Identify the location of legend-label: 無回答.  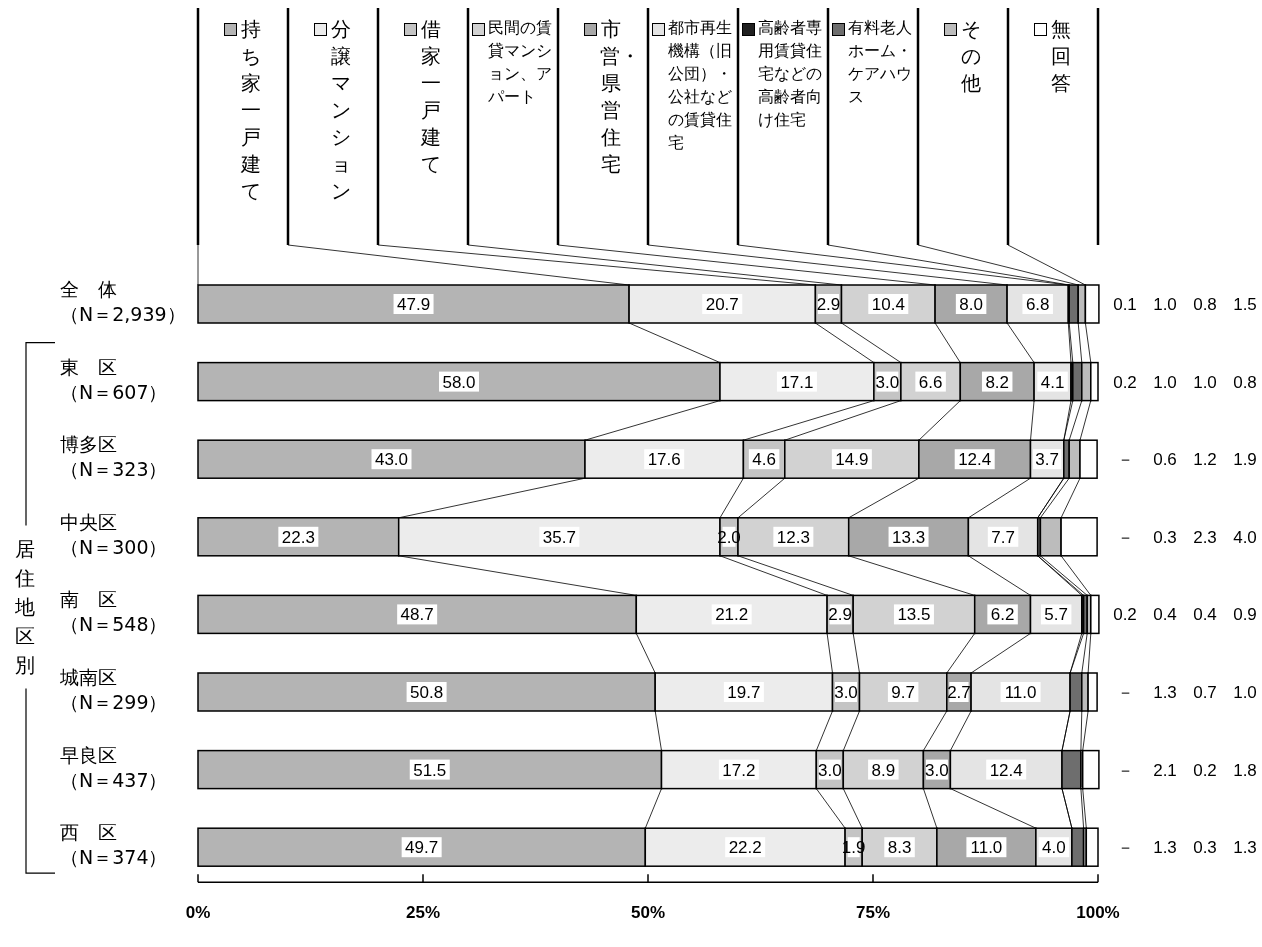
(1061, 56).